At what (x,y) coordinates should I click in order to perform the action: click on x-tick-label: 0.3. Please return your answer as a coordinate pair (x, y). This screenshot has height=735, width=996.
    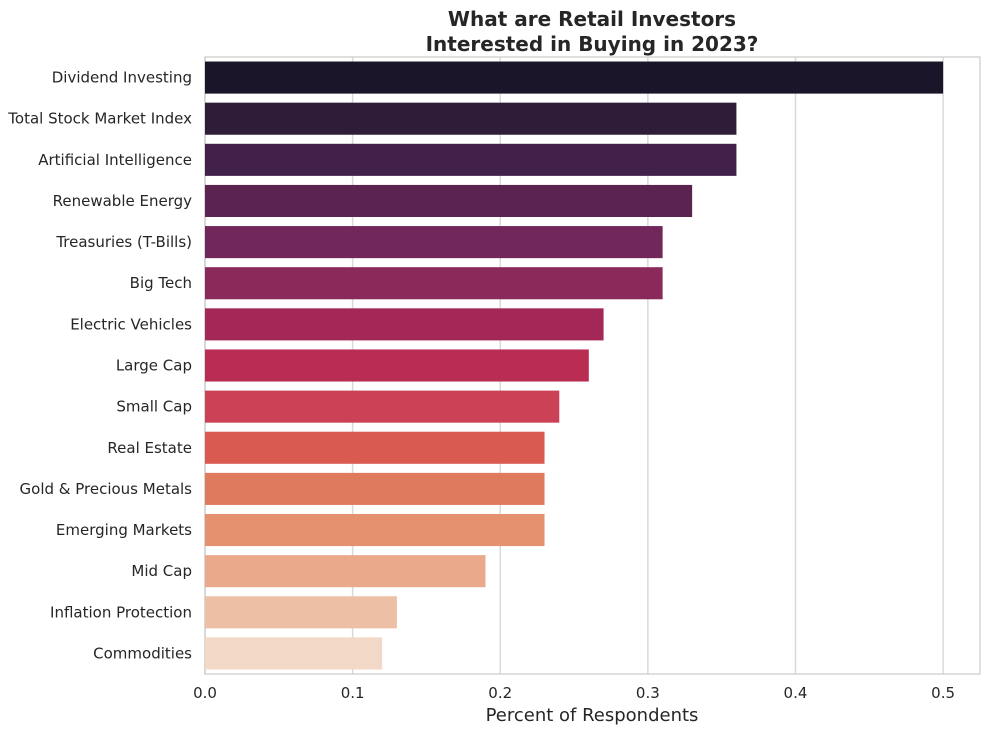
    Looking at the image, I should click on (648, 693).